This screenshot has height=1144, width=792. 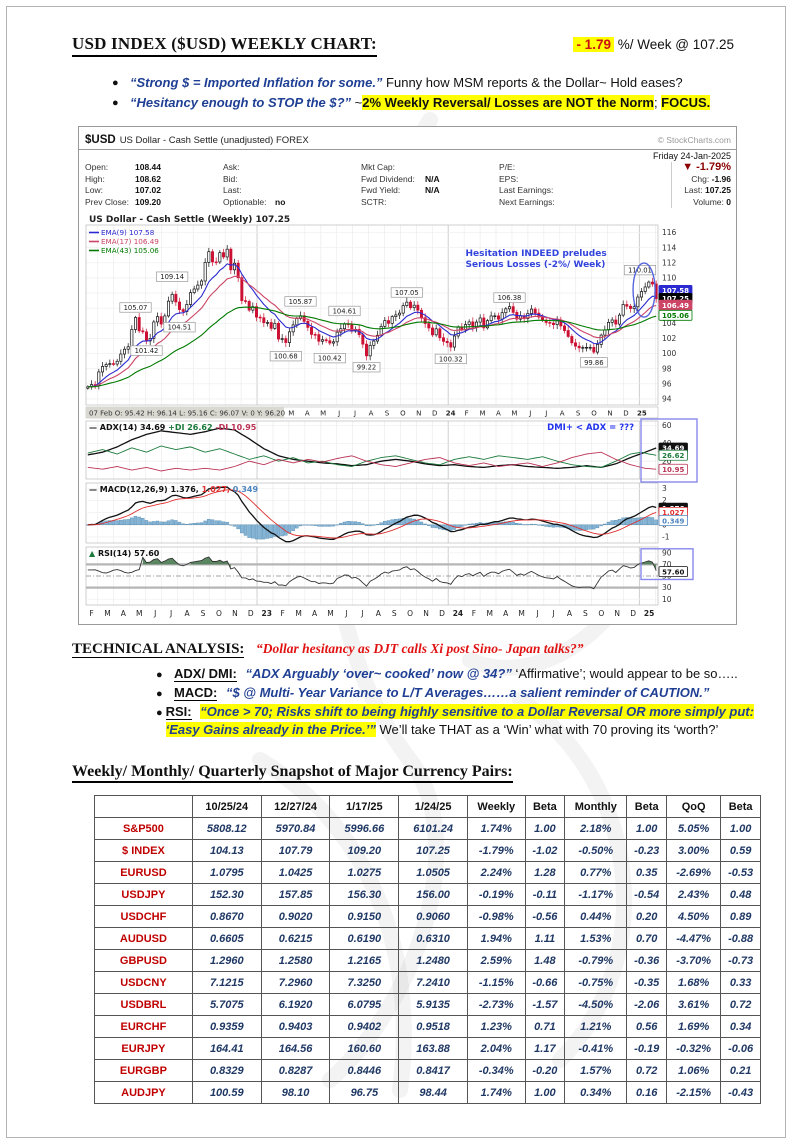 I want to click on pair-value: 5996.66, so click(x=364, y=828).